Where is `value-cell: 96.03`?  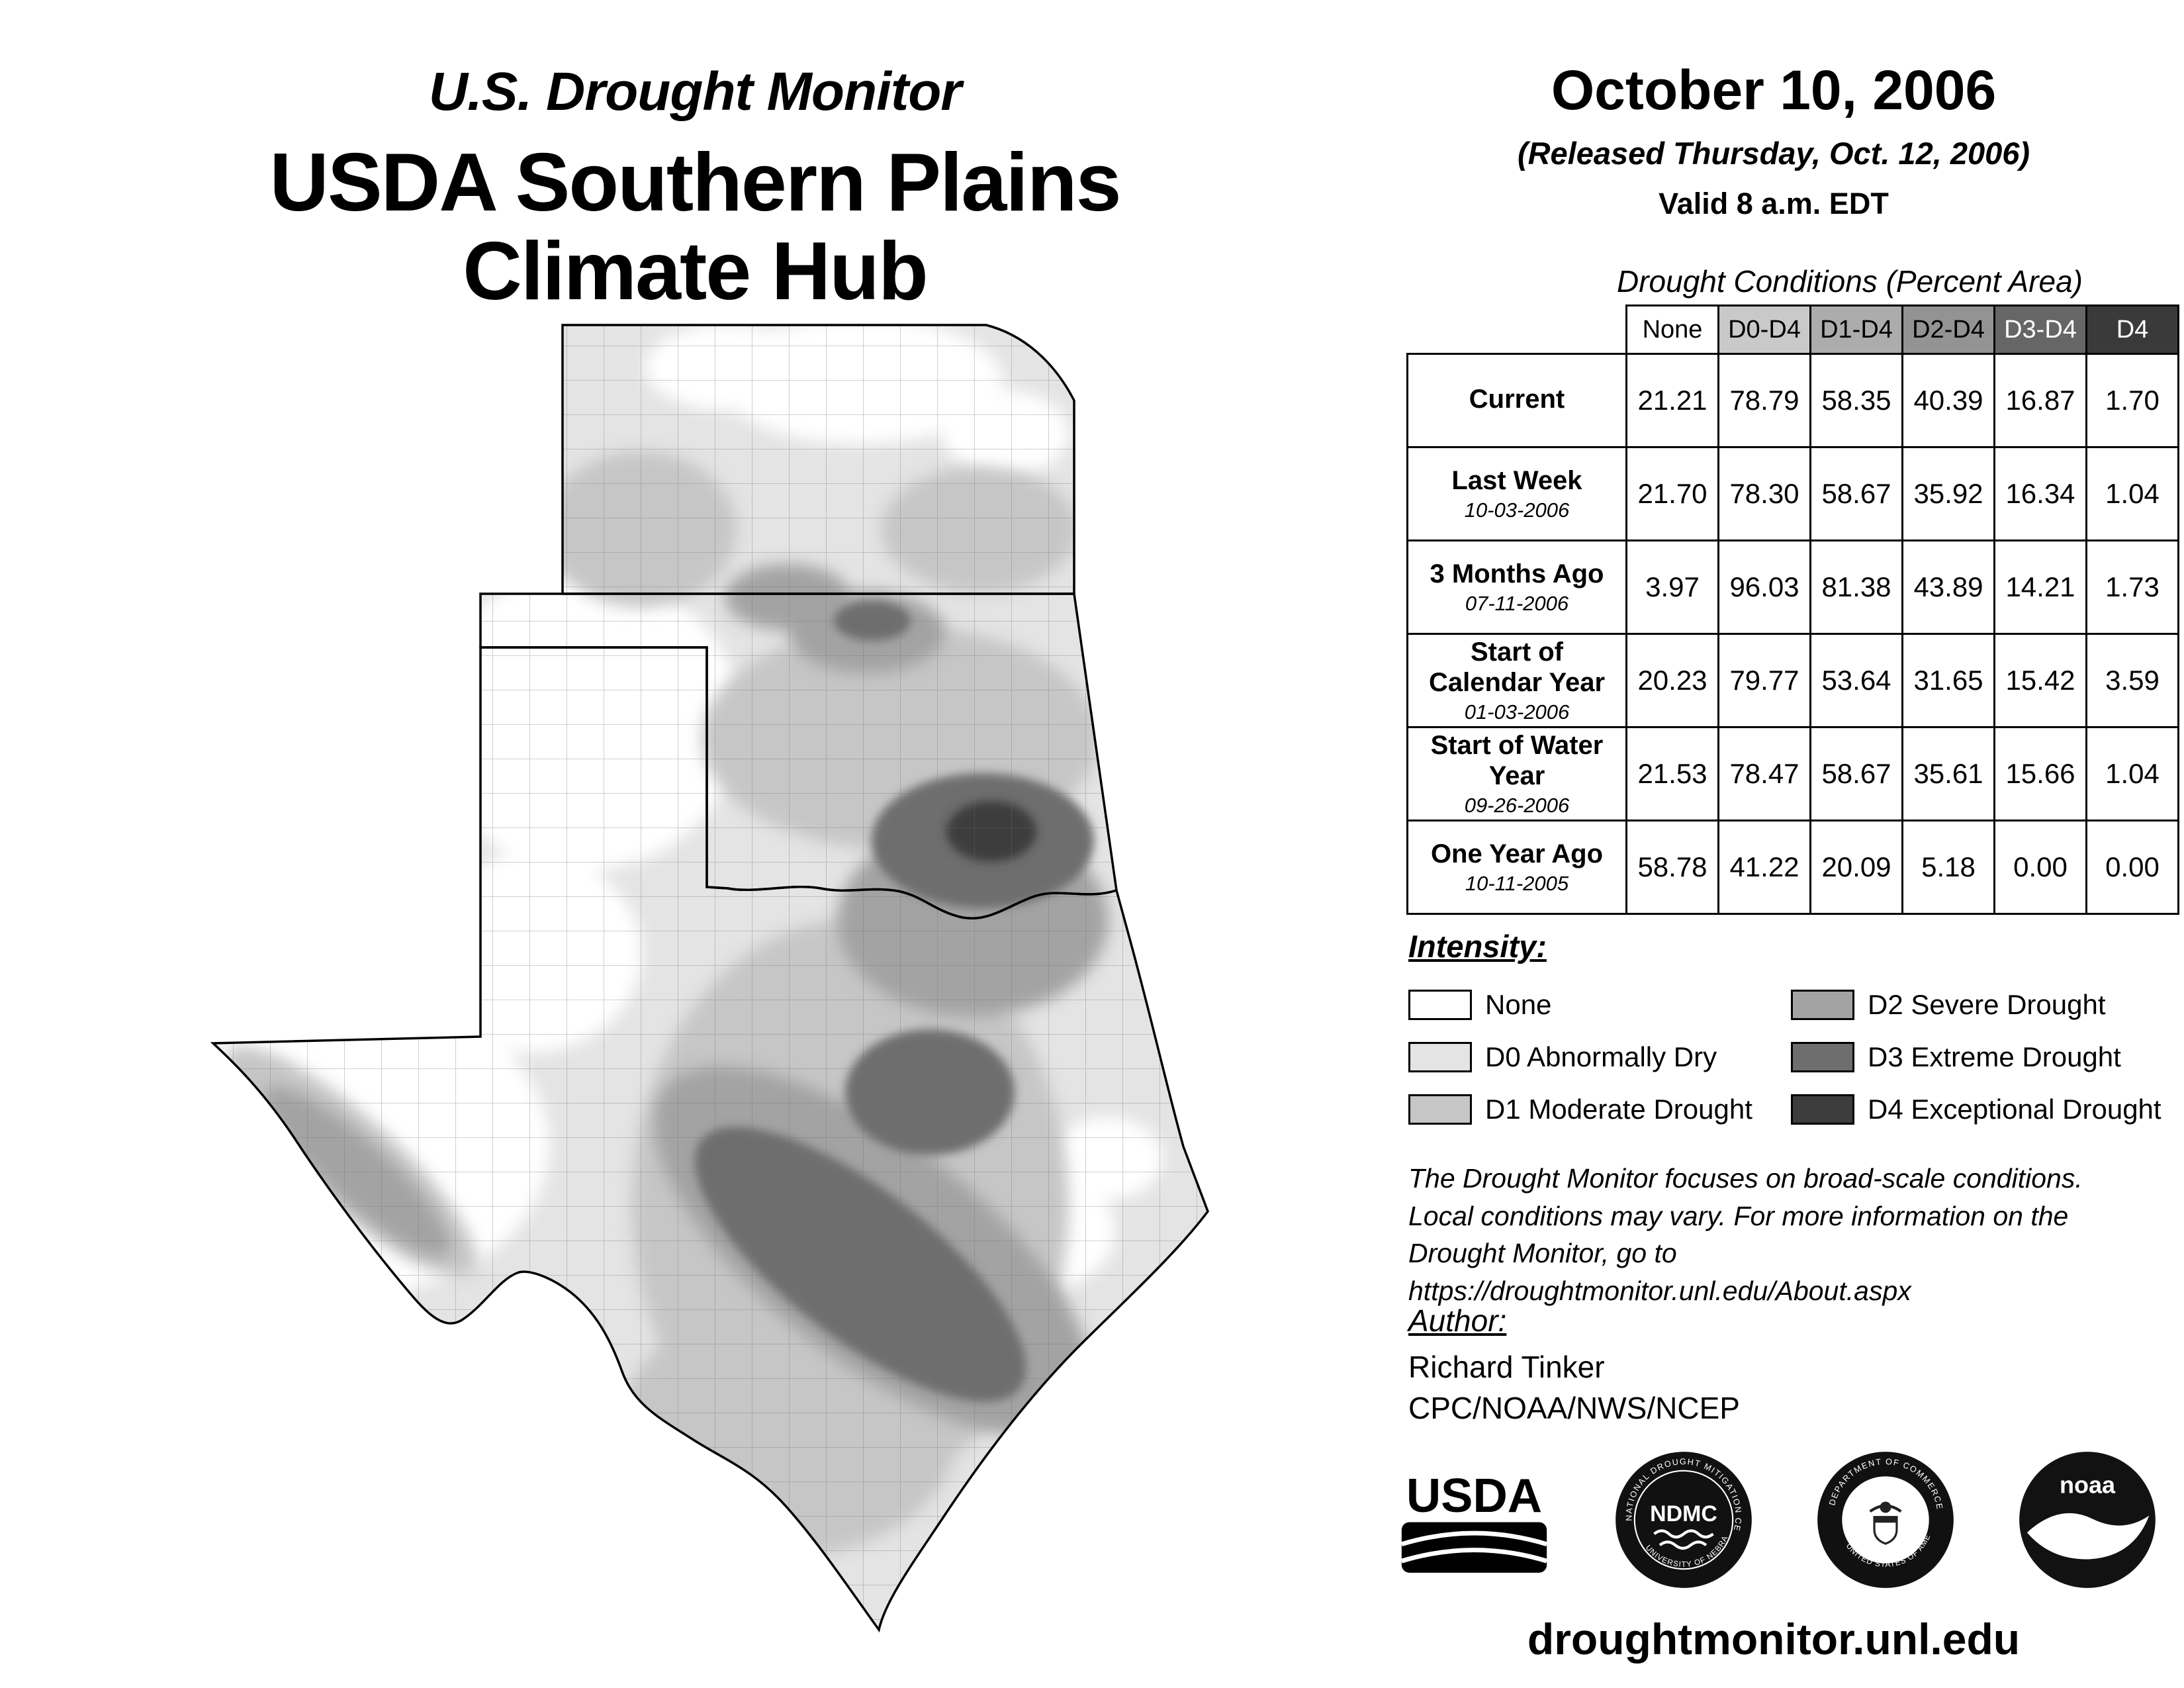
value-cell: 96.03 is located at coordinates (1764, 587).